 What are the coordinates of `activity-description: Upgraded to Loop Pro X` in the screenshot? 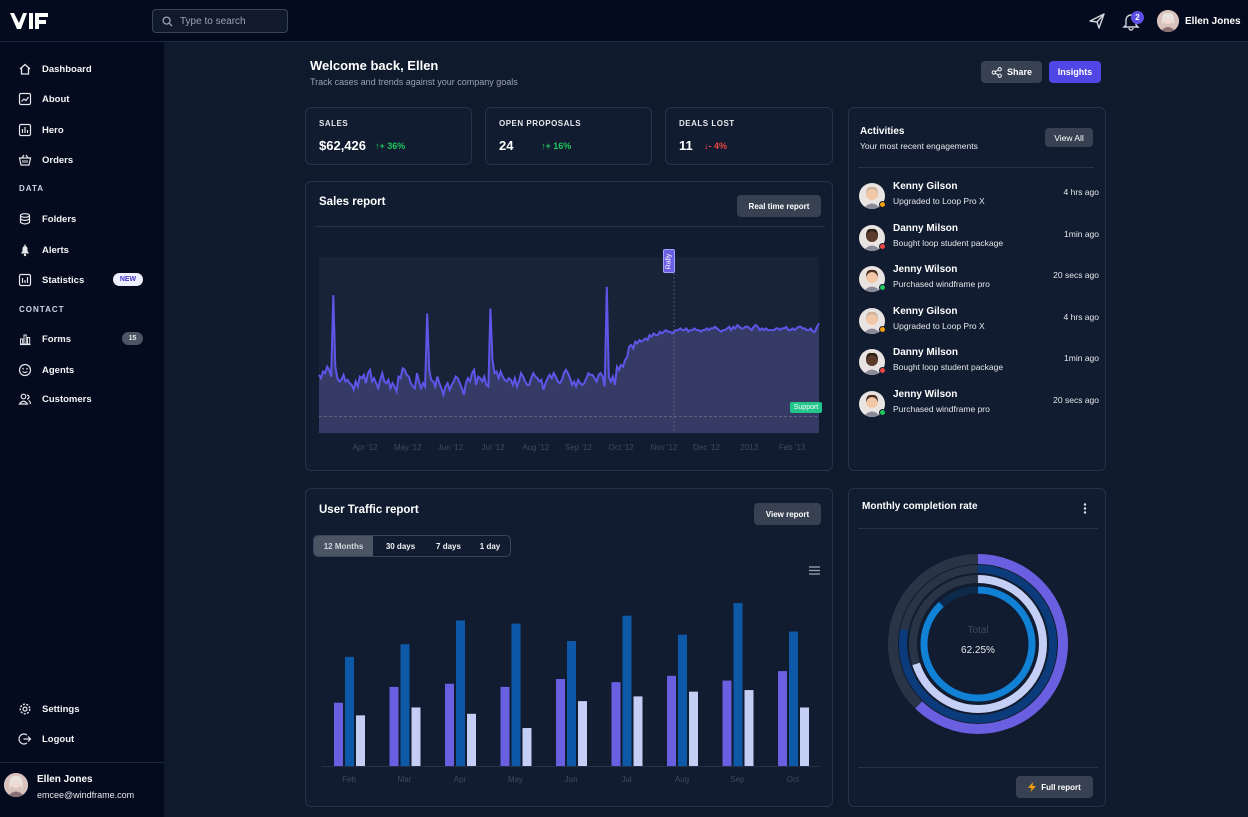 It's located at (939, 325).